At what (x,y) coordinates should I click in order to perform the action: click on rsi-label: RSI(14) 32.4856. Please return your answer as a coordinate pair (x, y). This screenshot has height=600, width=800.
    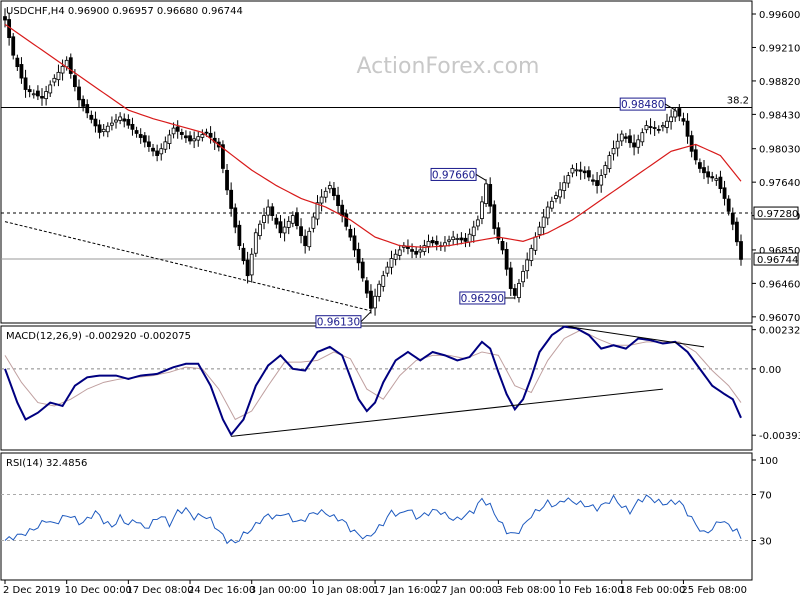
    Looking at the image, I should click on (46, 463).